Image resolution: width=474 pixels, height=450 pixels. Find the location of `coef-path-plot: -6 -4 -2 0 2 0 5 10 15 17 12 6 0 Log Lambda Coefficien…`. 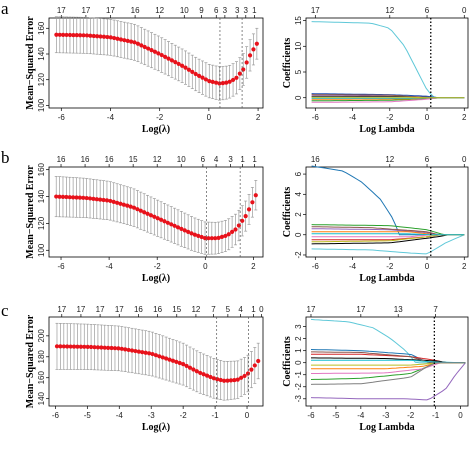

coef-path-plot: -6 -4 -2 0 2 0 5 10 15 17 12 6 0 Log Lambda Coefficien… is located at coordinates (375, 70).